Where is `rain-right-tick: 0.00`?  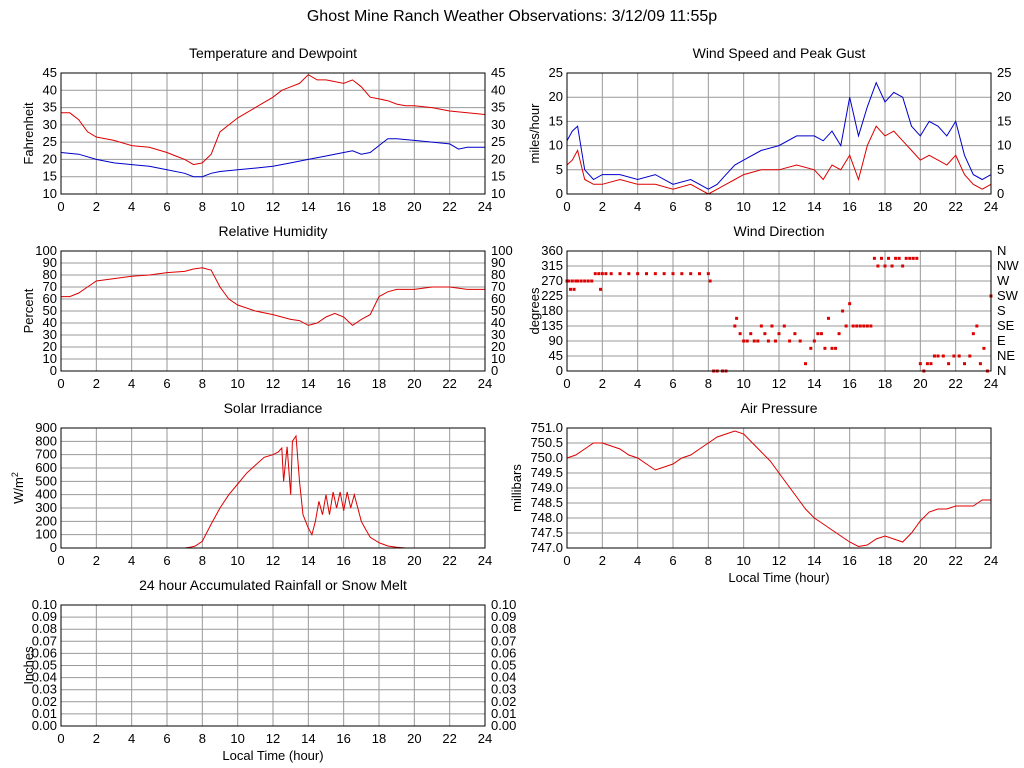
rain-right-tick: 0.00 is located at coordinates (503, 725).